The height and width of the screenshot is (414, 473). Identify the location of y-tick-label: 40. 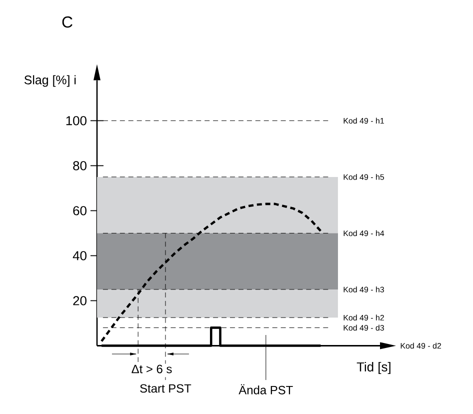
(79, 255).